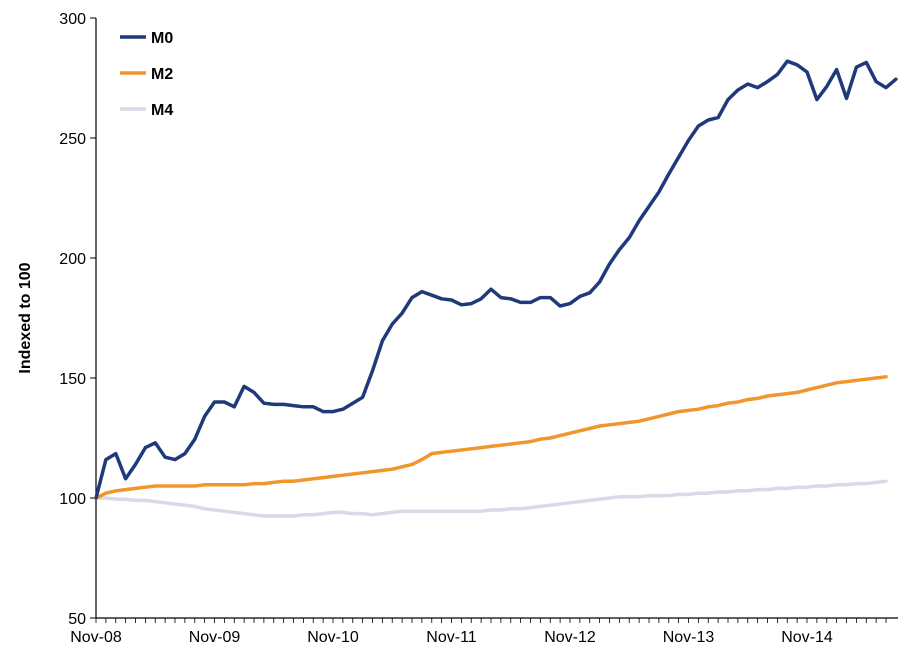  I want to click on legend: M0 M2 M4, so click(146, 74).